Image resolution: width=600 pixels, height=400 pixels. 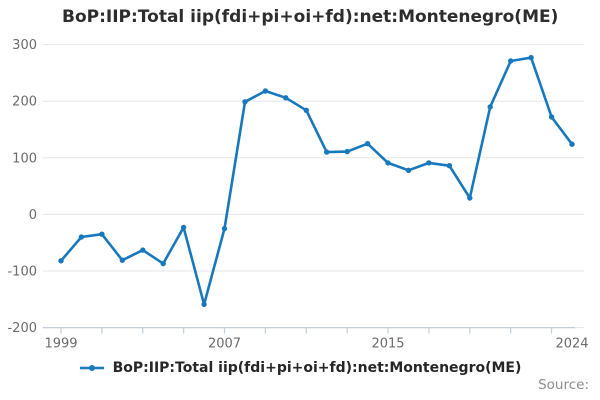 What do you see at coordinates (60, 344) in the screenshot?
I see `x-tick-label: 1999` at bounding box center [60, 344].